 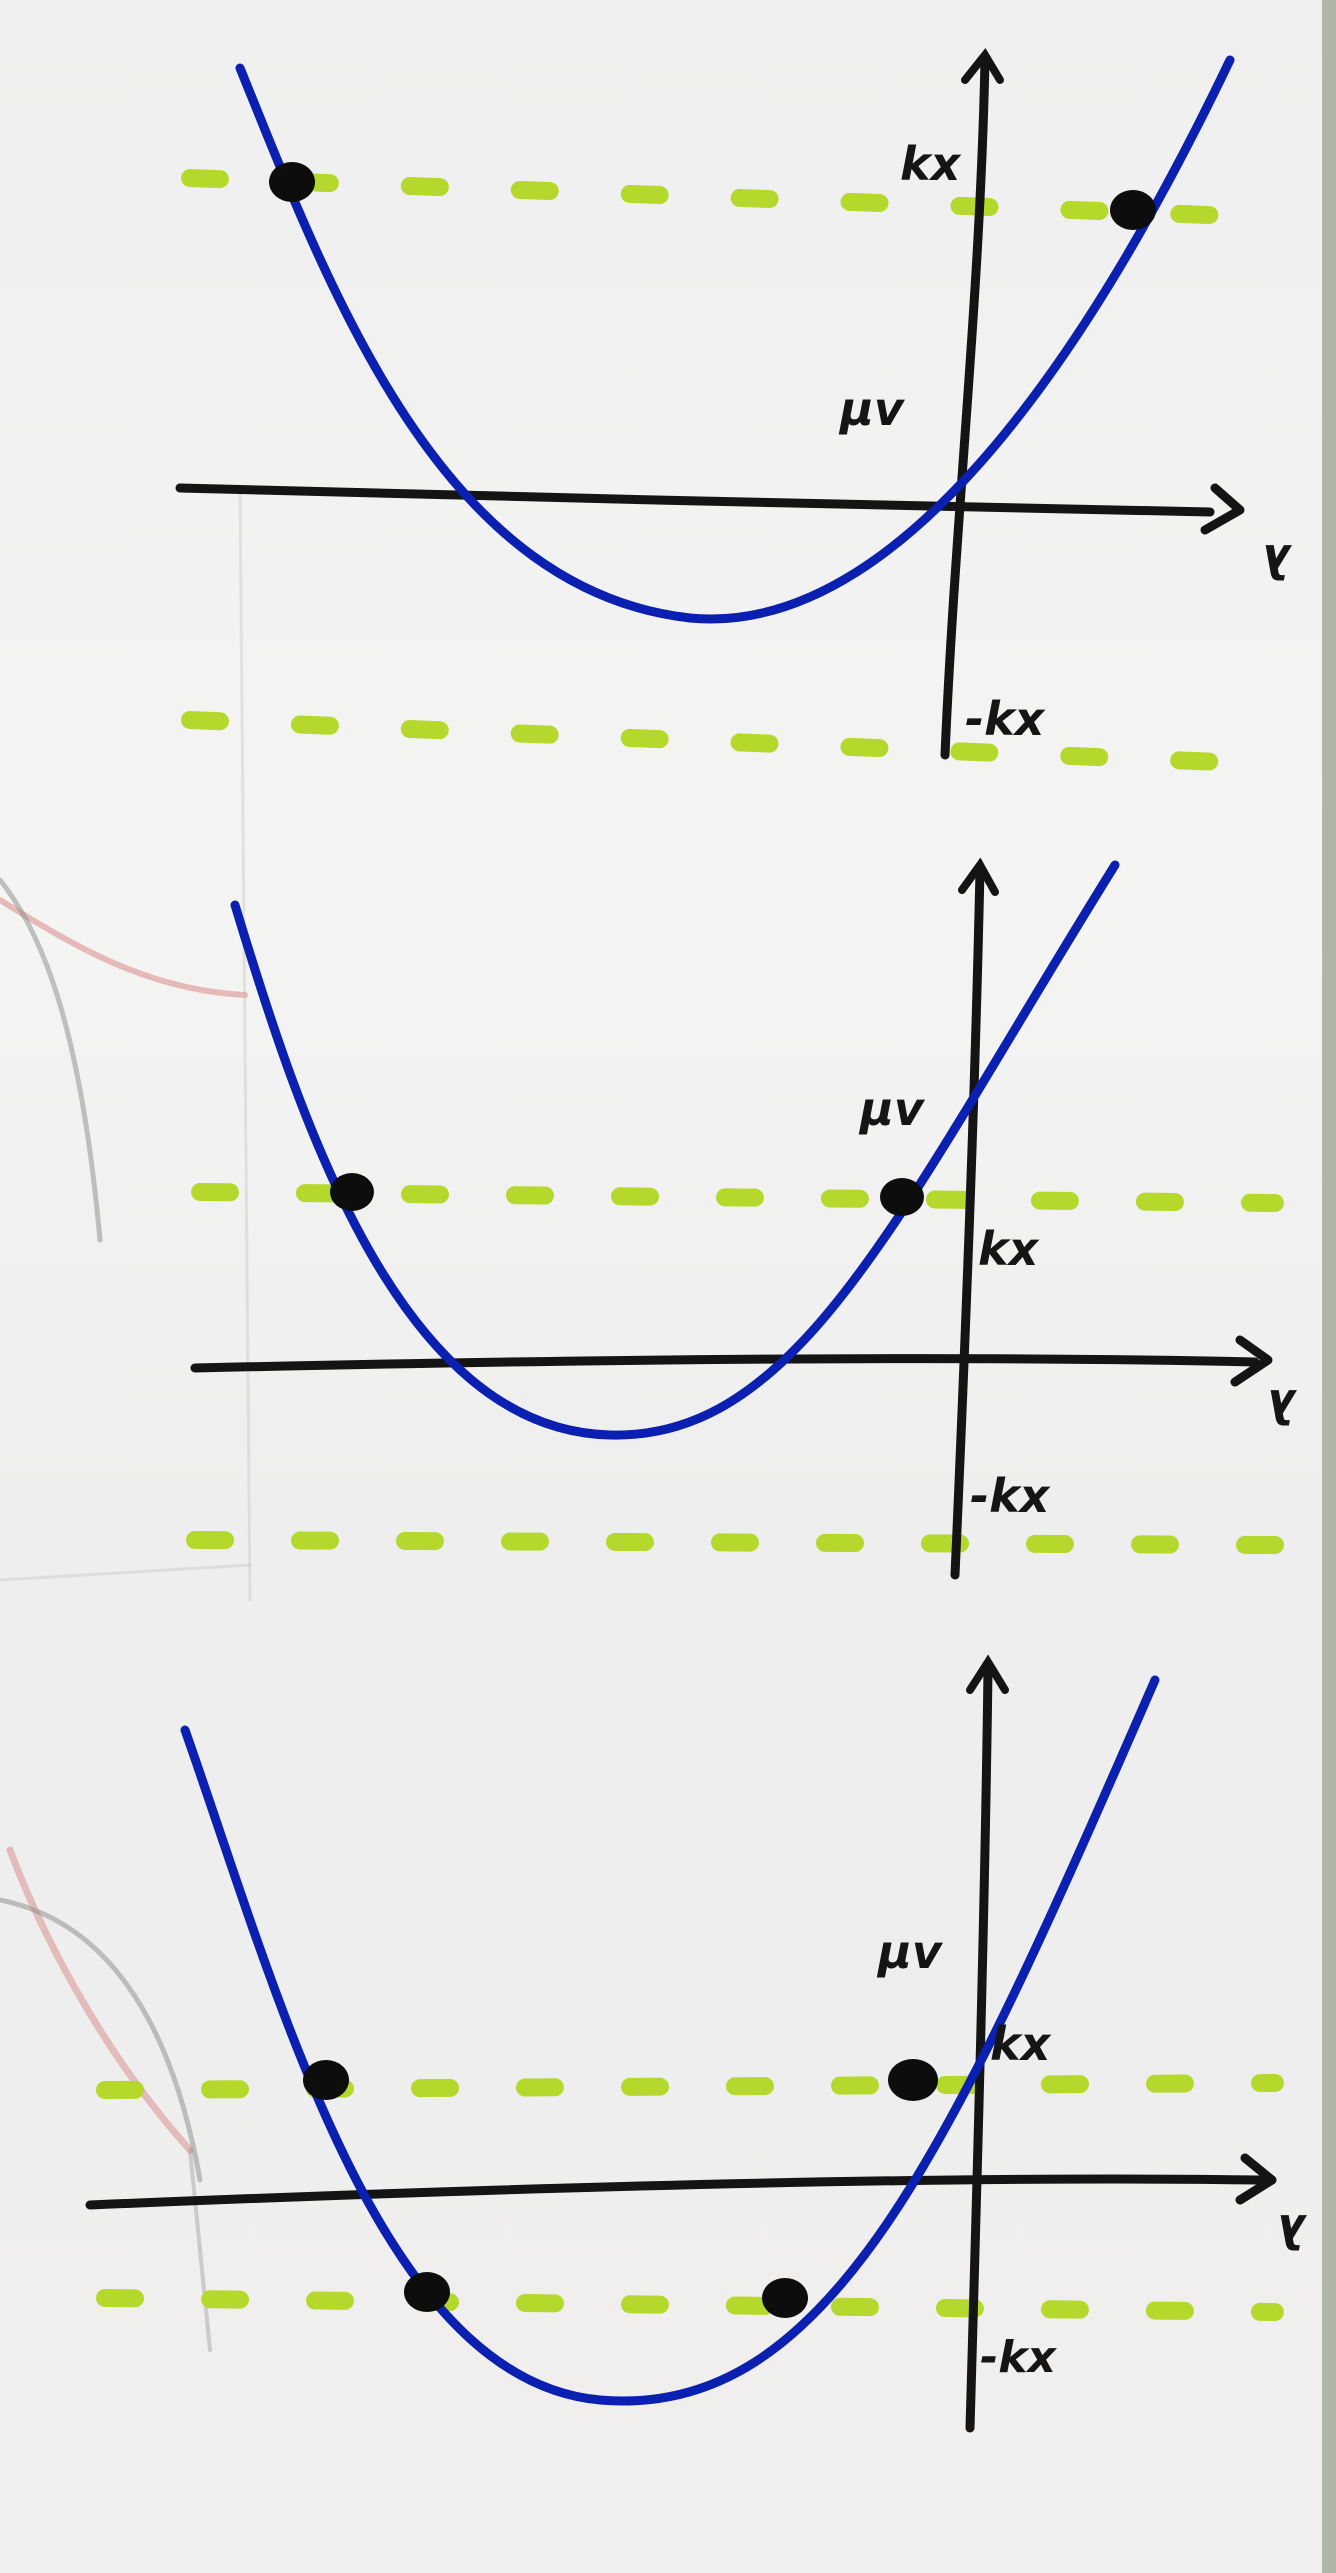 What do you see at coordinates (1329, 1286) in the screenshot?
I see `paper-edge` at bounding box center [1329, 1286].